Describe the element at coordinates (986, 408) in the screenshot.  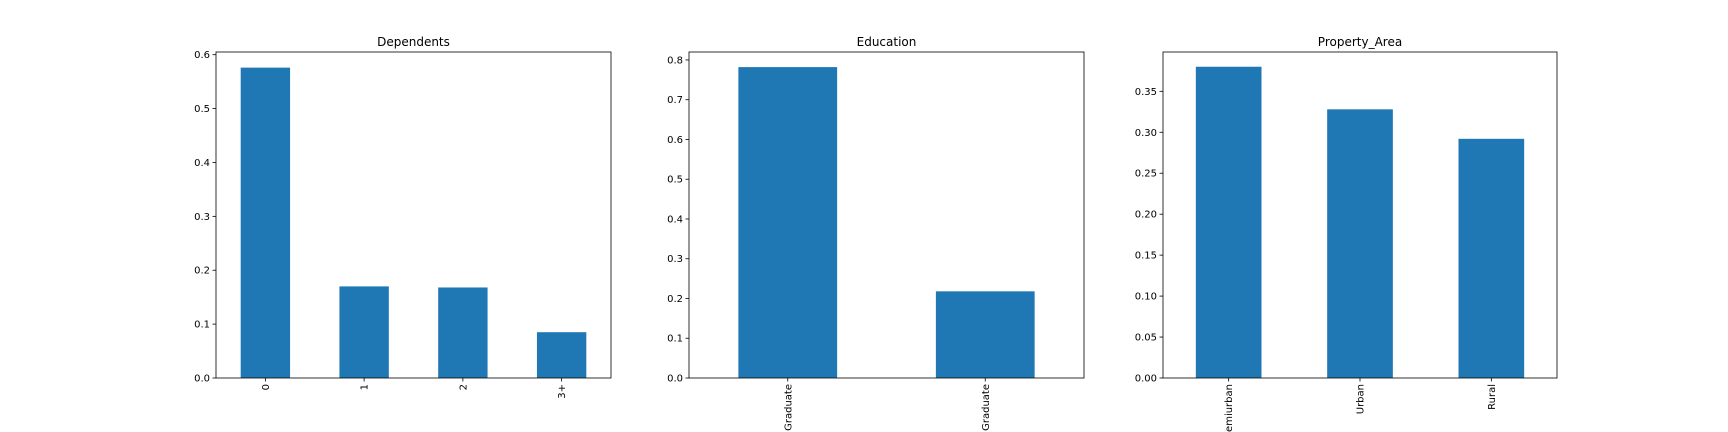
I see `x-tick-label: Not Graduate` at that location.